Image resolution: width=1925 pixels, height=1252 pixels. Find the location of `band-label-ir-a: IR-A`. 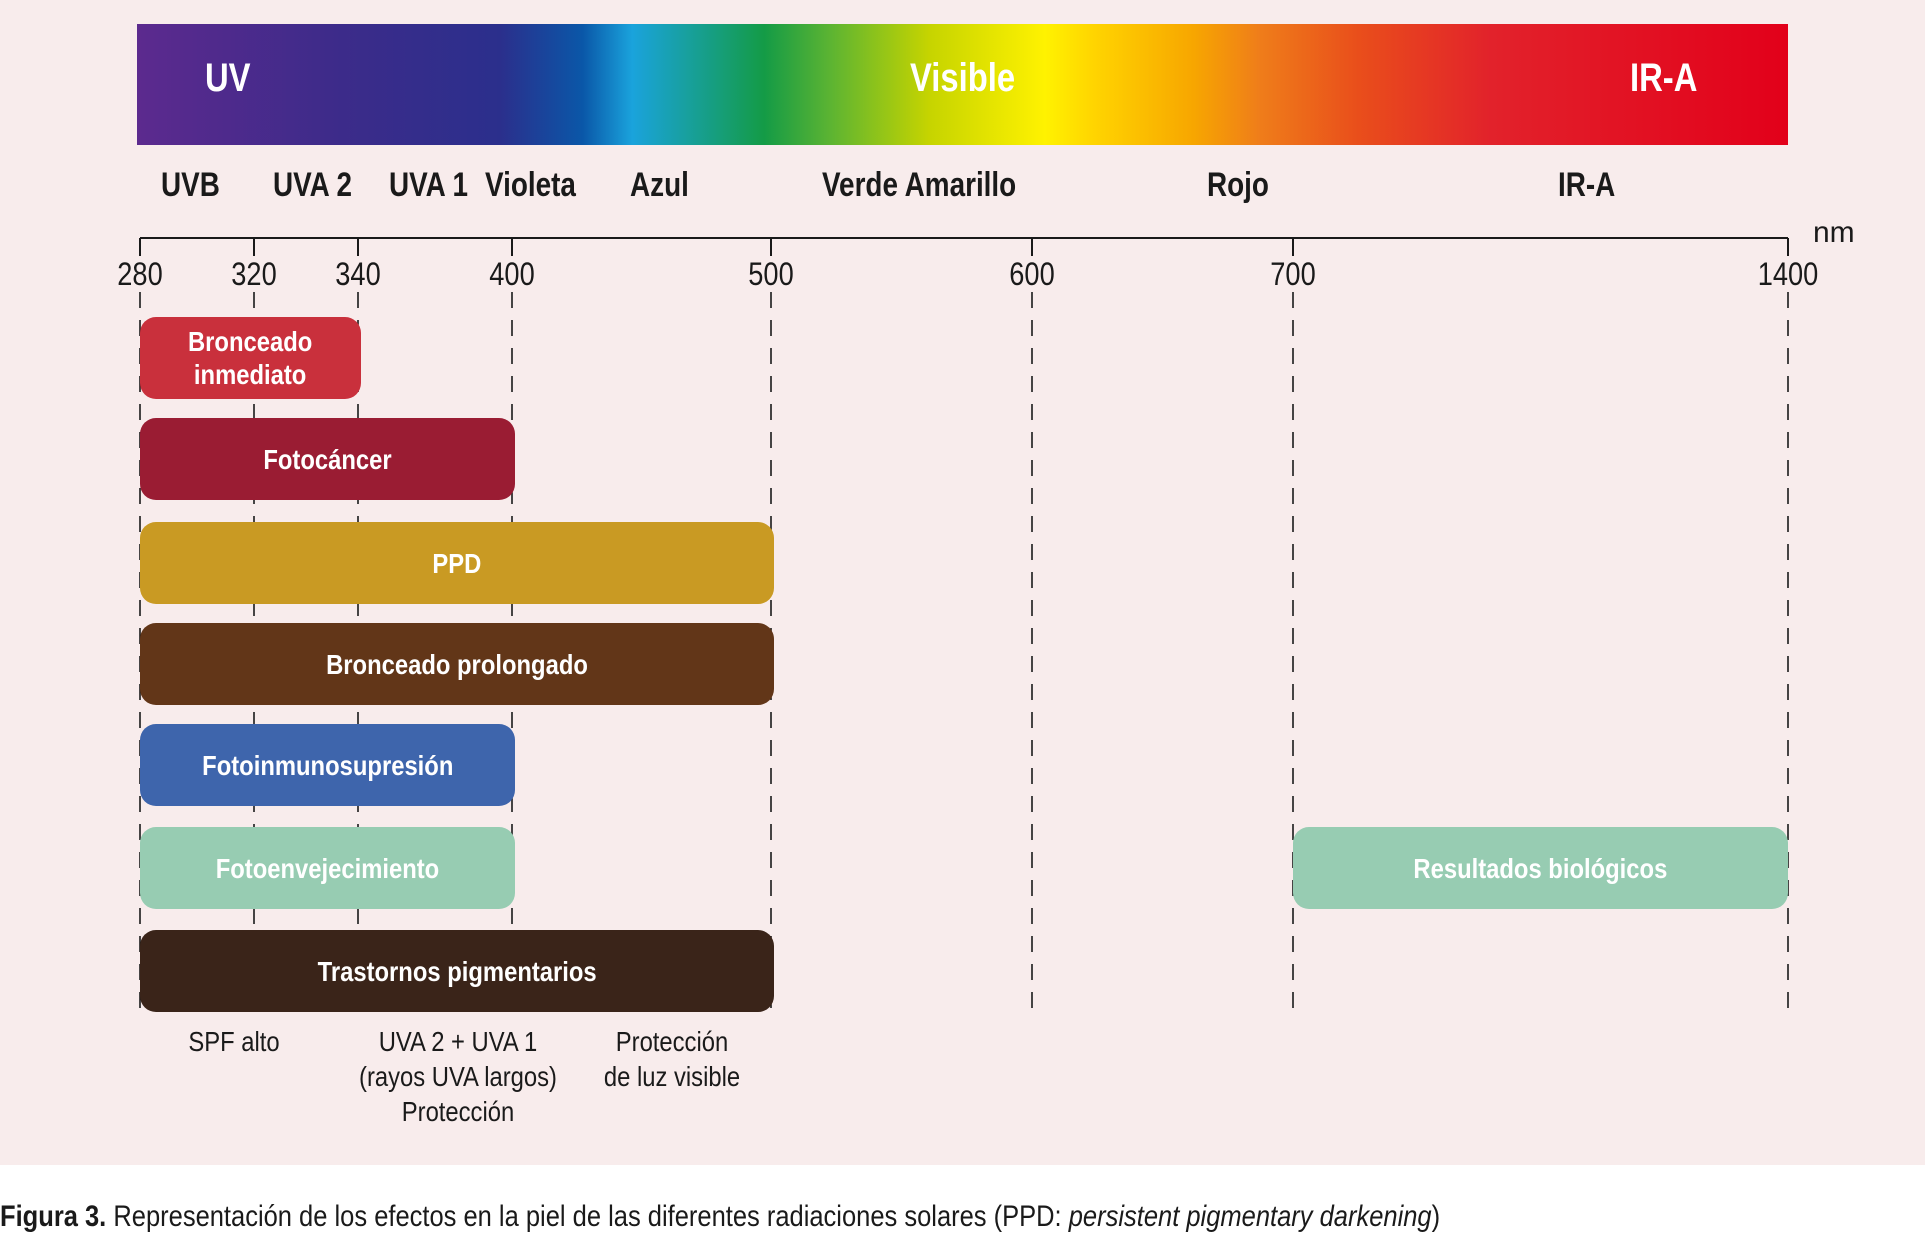

band-label-ir-a: IR-A is located at coordinates (1664, 78).